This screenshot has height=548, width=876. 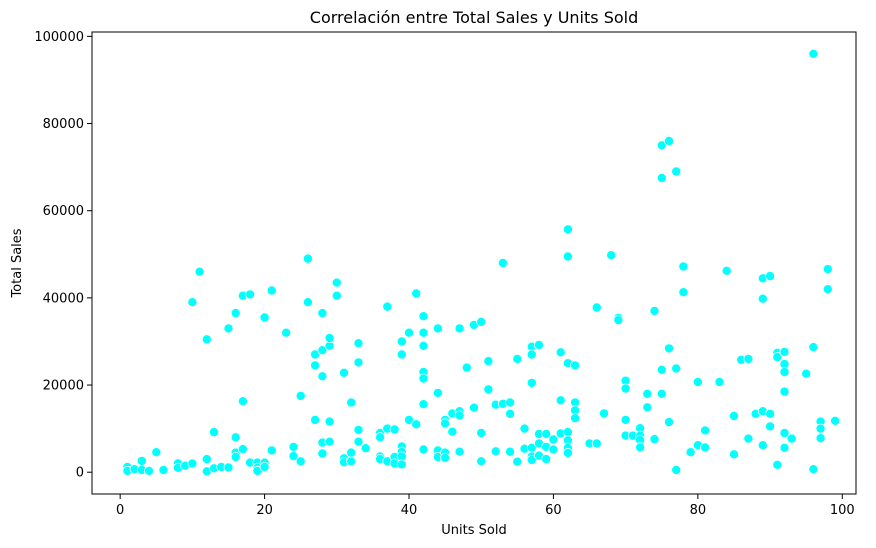 What do you see at coordinates (120, 510) in the screenshot?
I see `x-tick-label: 0` at bounding box center [120, 510].